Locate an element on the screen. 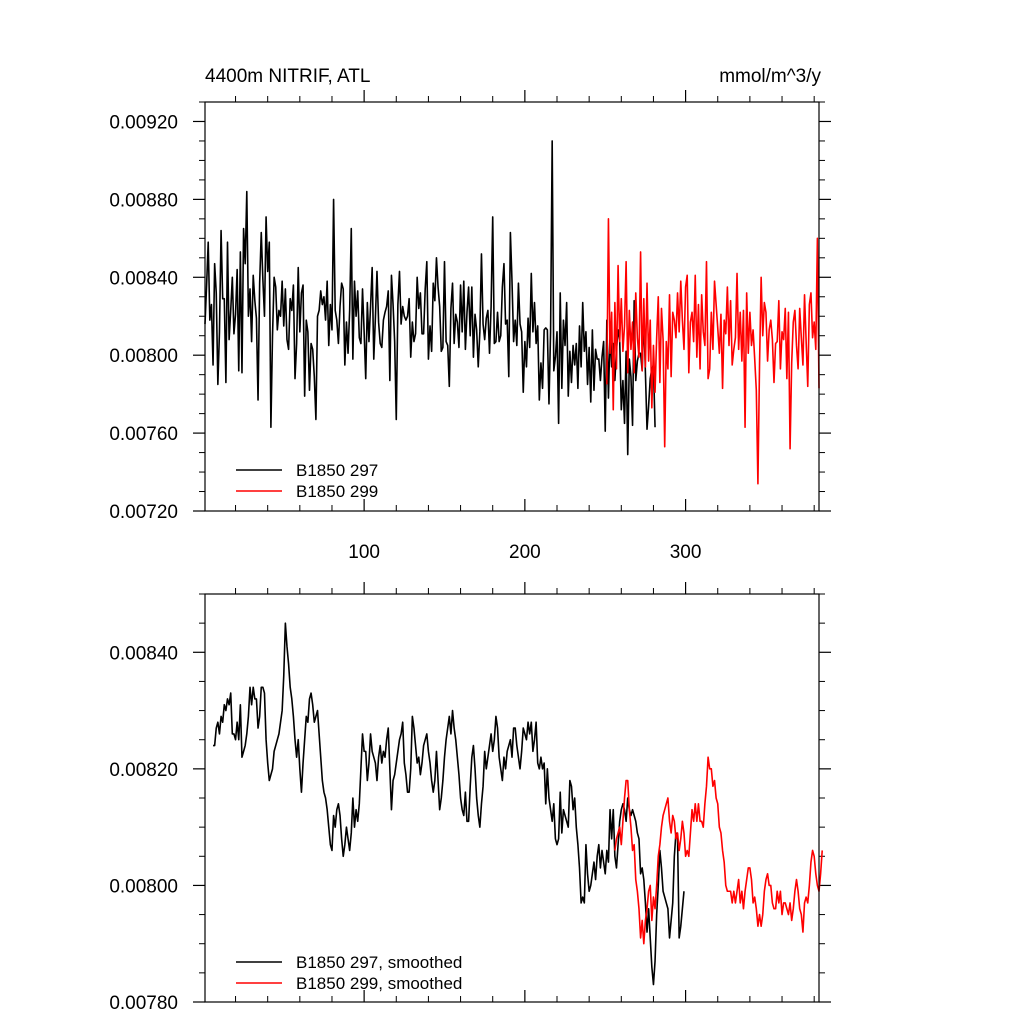 Image resolution: width=1024 pixels, height=1024 pixels. x-tick-label: 100 is located at coordinates (364, 552).